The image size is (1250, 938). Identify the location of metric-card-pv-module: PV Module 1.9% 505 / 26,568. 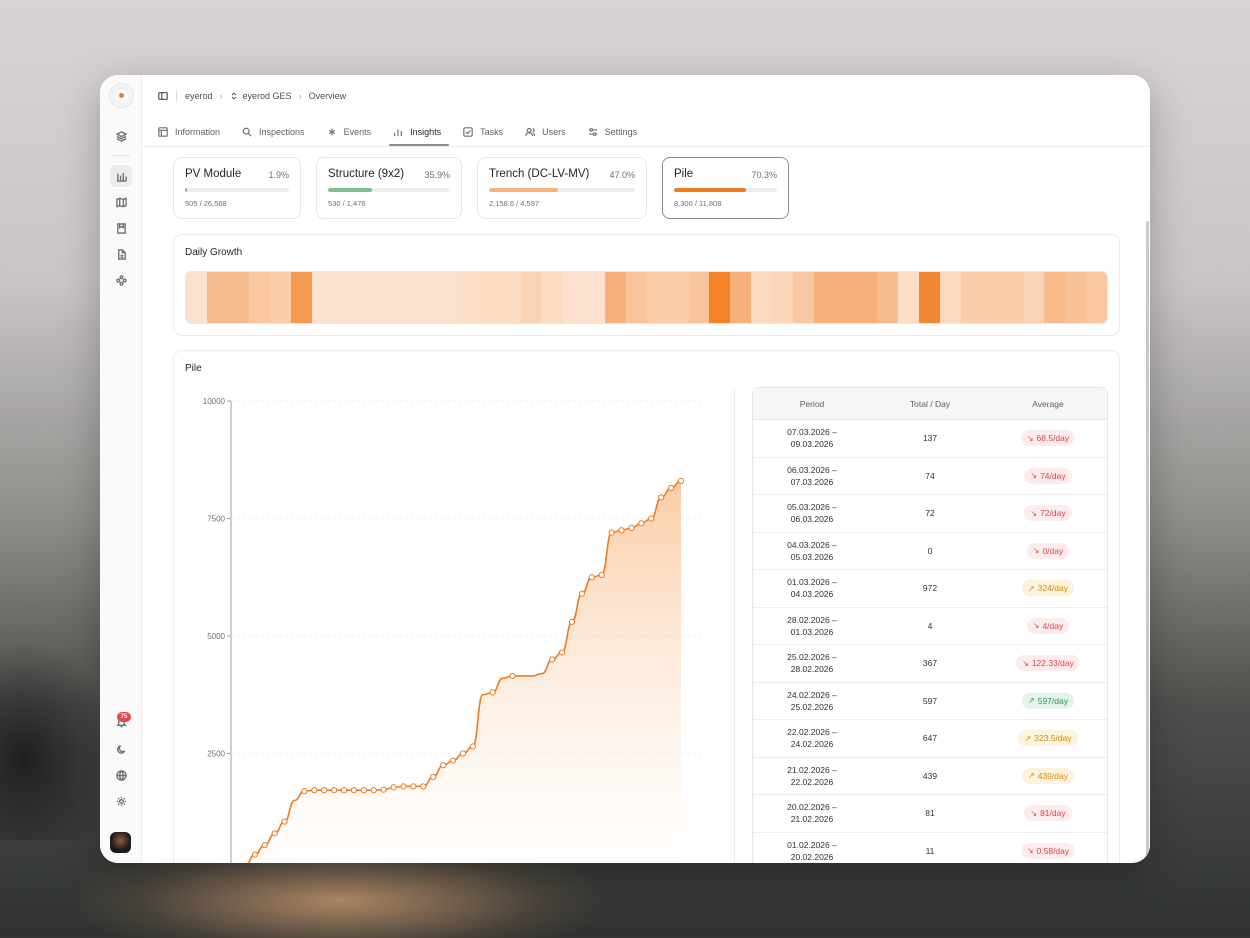
(237, 188).